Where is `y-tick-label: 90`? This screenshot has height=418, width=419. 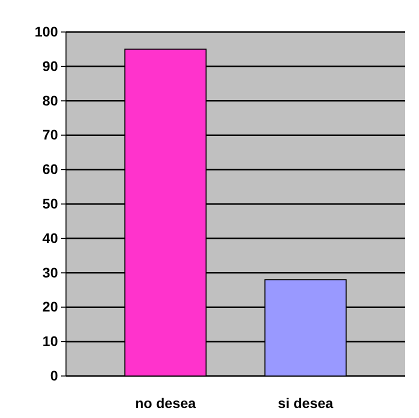
y-tick-label: 90 is located at coordinates (50, 66).